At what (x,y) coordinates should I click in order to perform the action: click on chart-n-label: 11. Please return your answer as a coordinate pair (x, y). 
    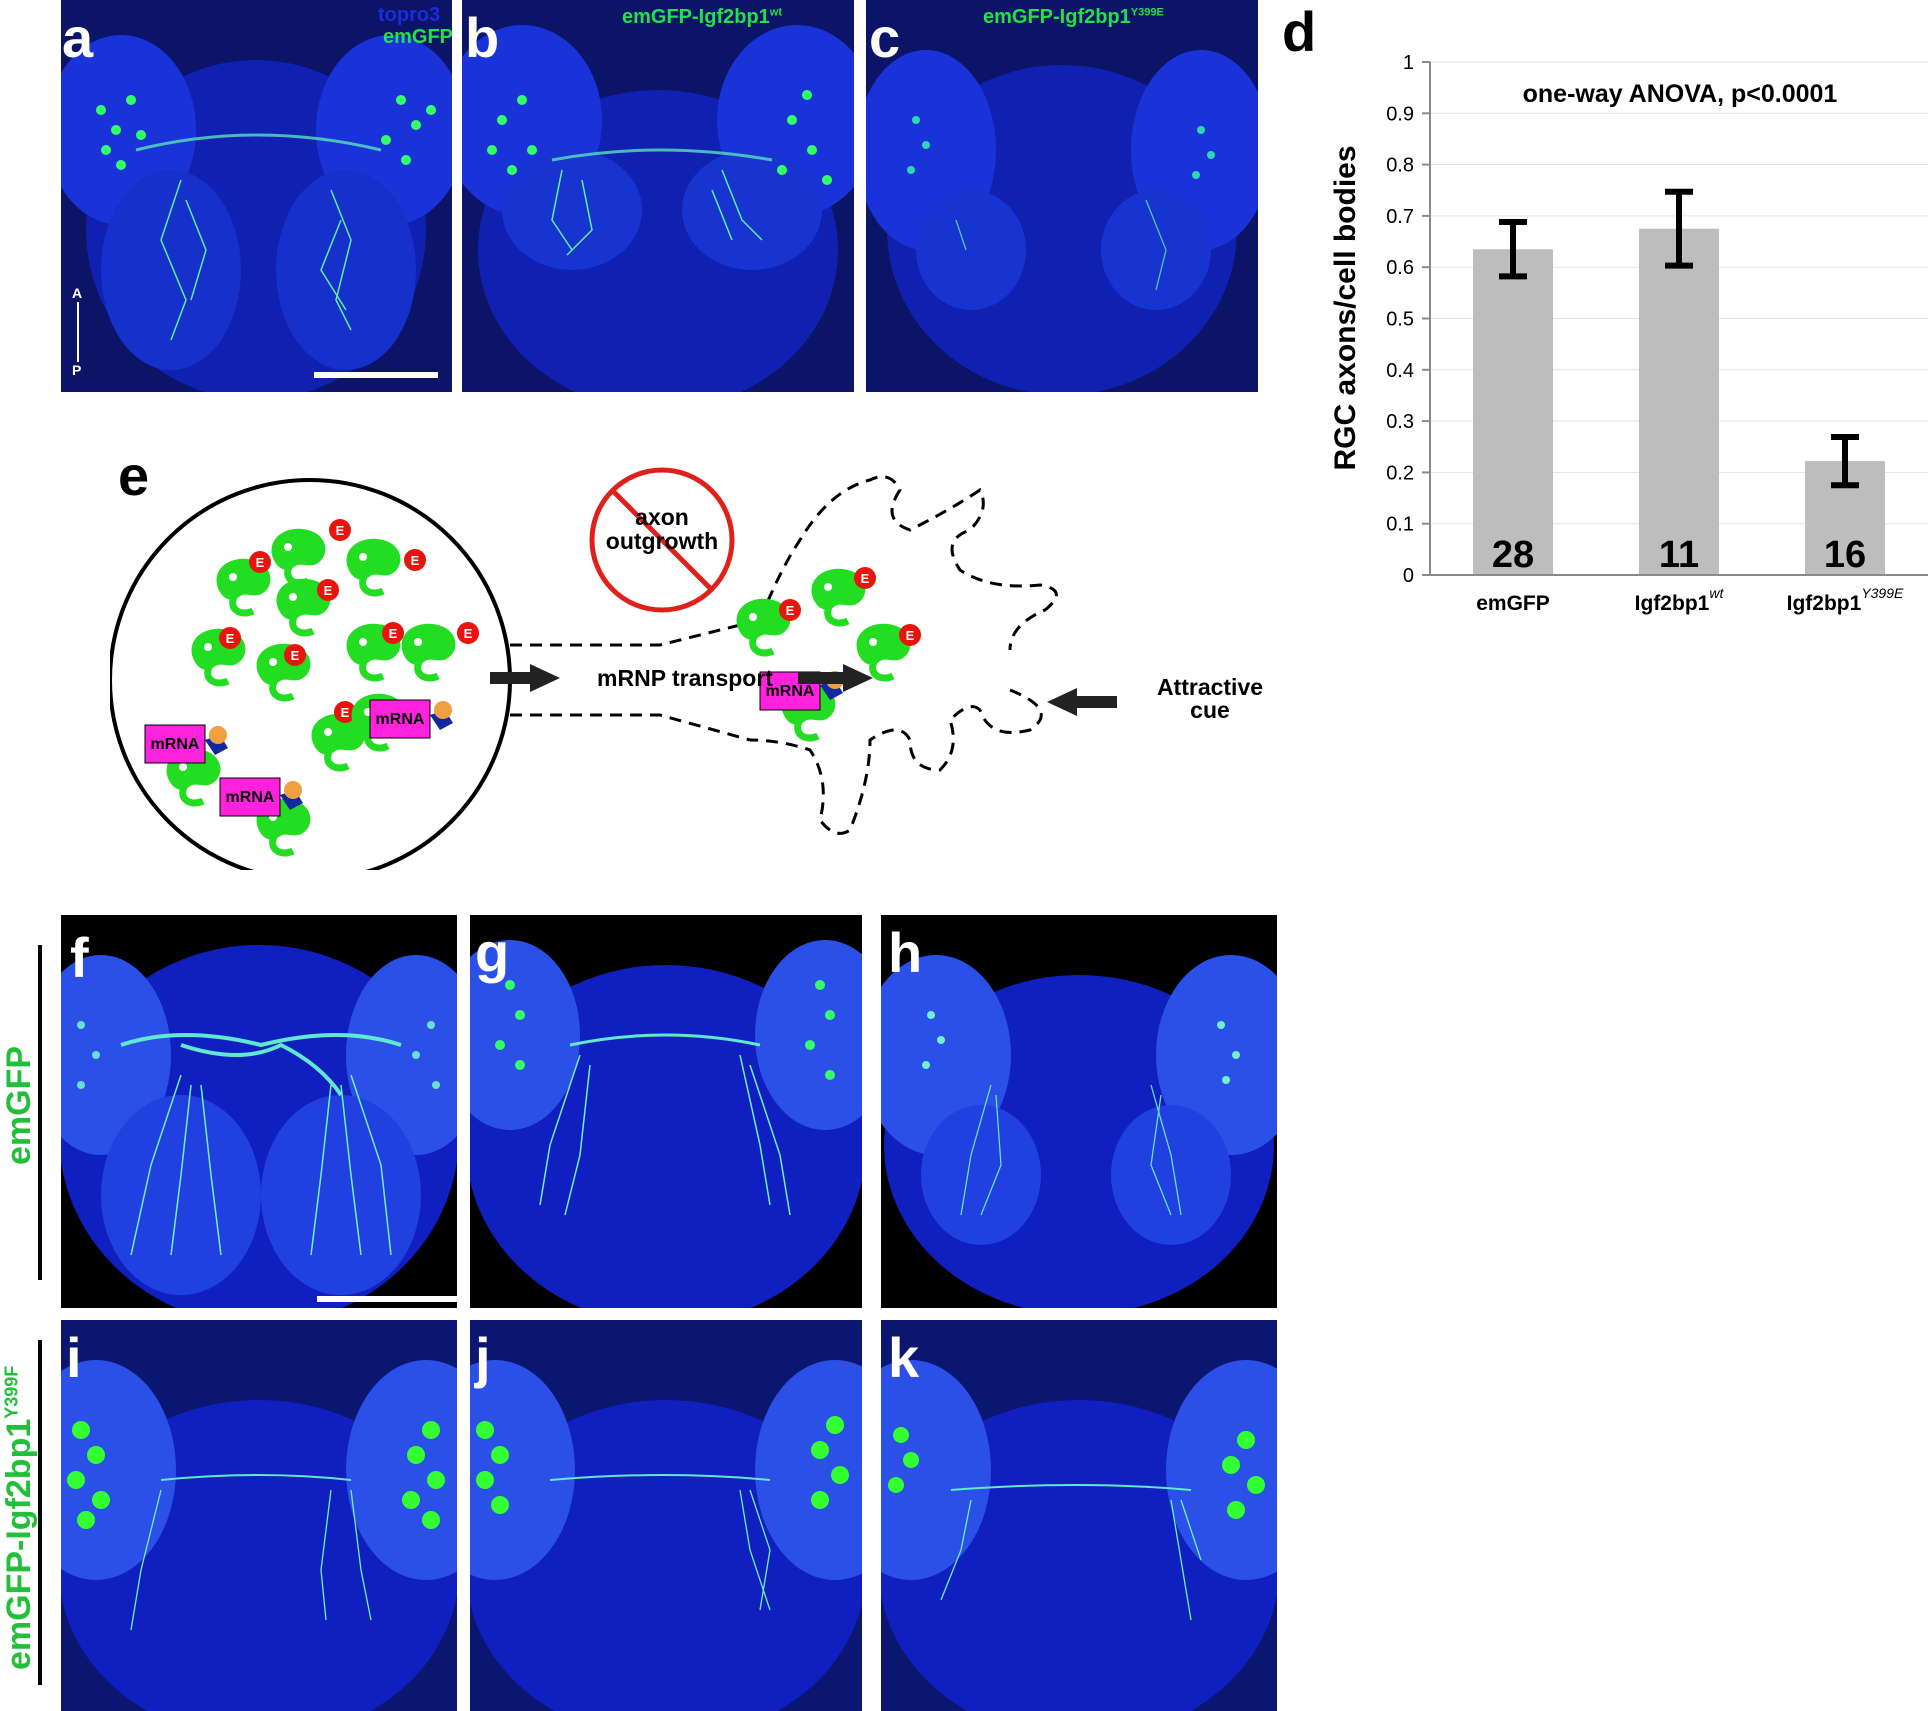
    Looking at the image, I should click on (1679, 555).